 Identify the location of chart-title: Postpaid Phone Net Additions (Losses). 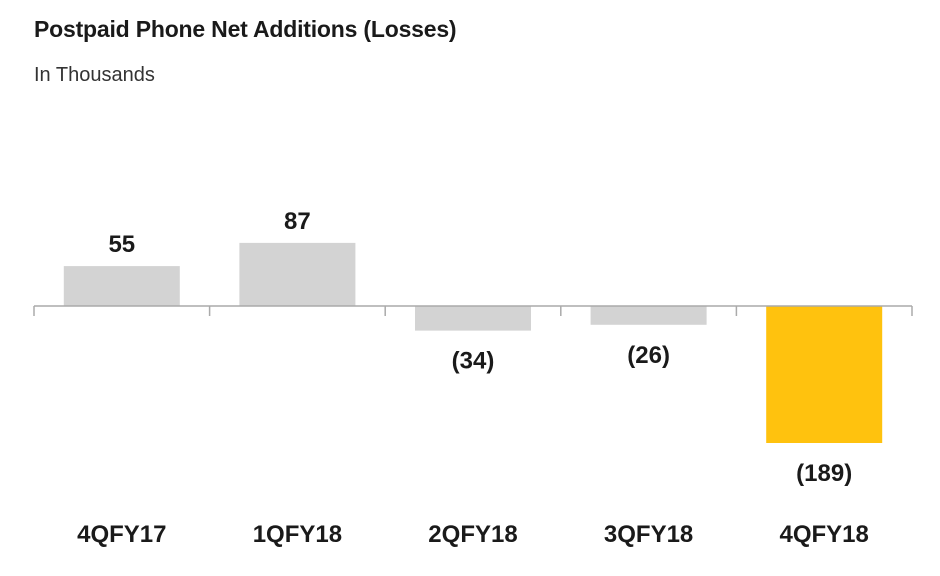
(245, 29).